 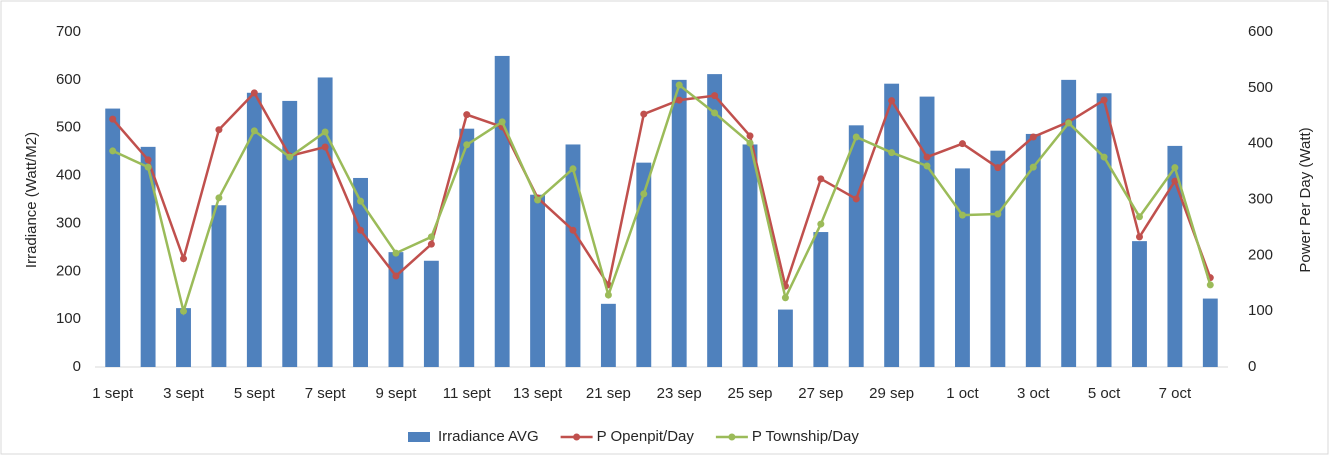 I want to click on x-tick-label: 27 sep, so click(x=820, y=393).